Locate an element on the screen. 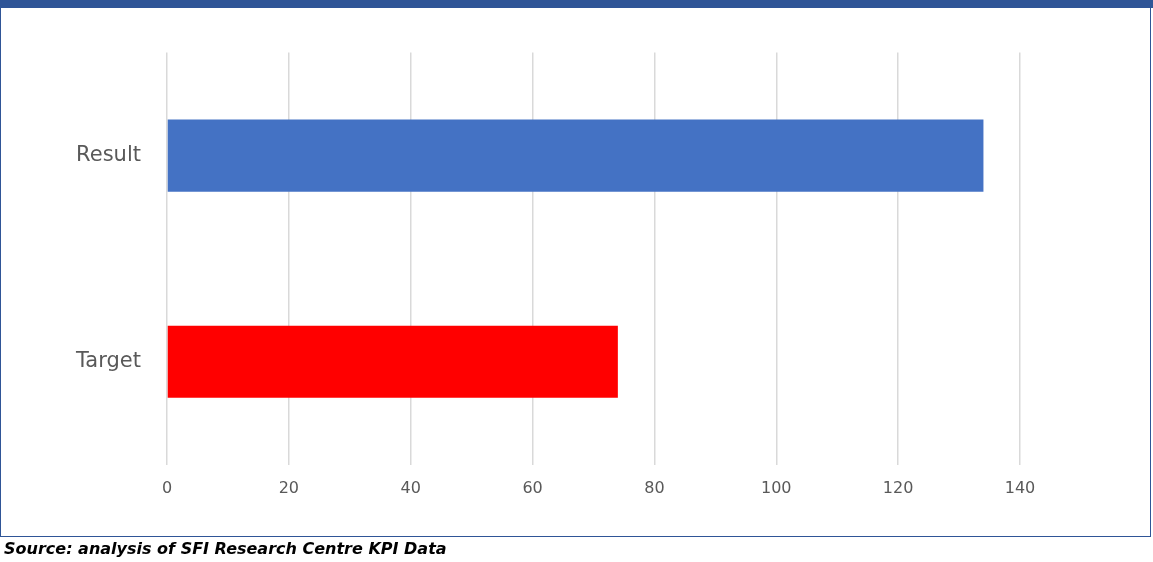 The width and height of the screenshot is (1153, 562). x-tick-label: 20 is located at coordinates (289, 487).